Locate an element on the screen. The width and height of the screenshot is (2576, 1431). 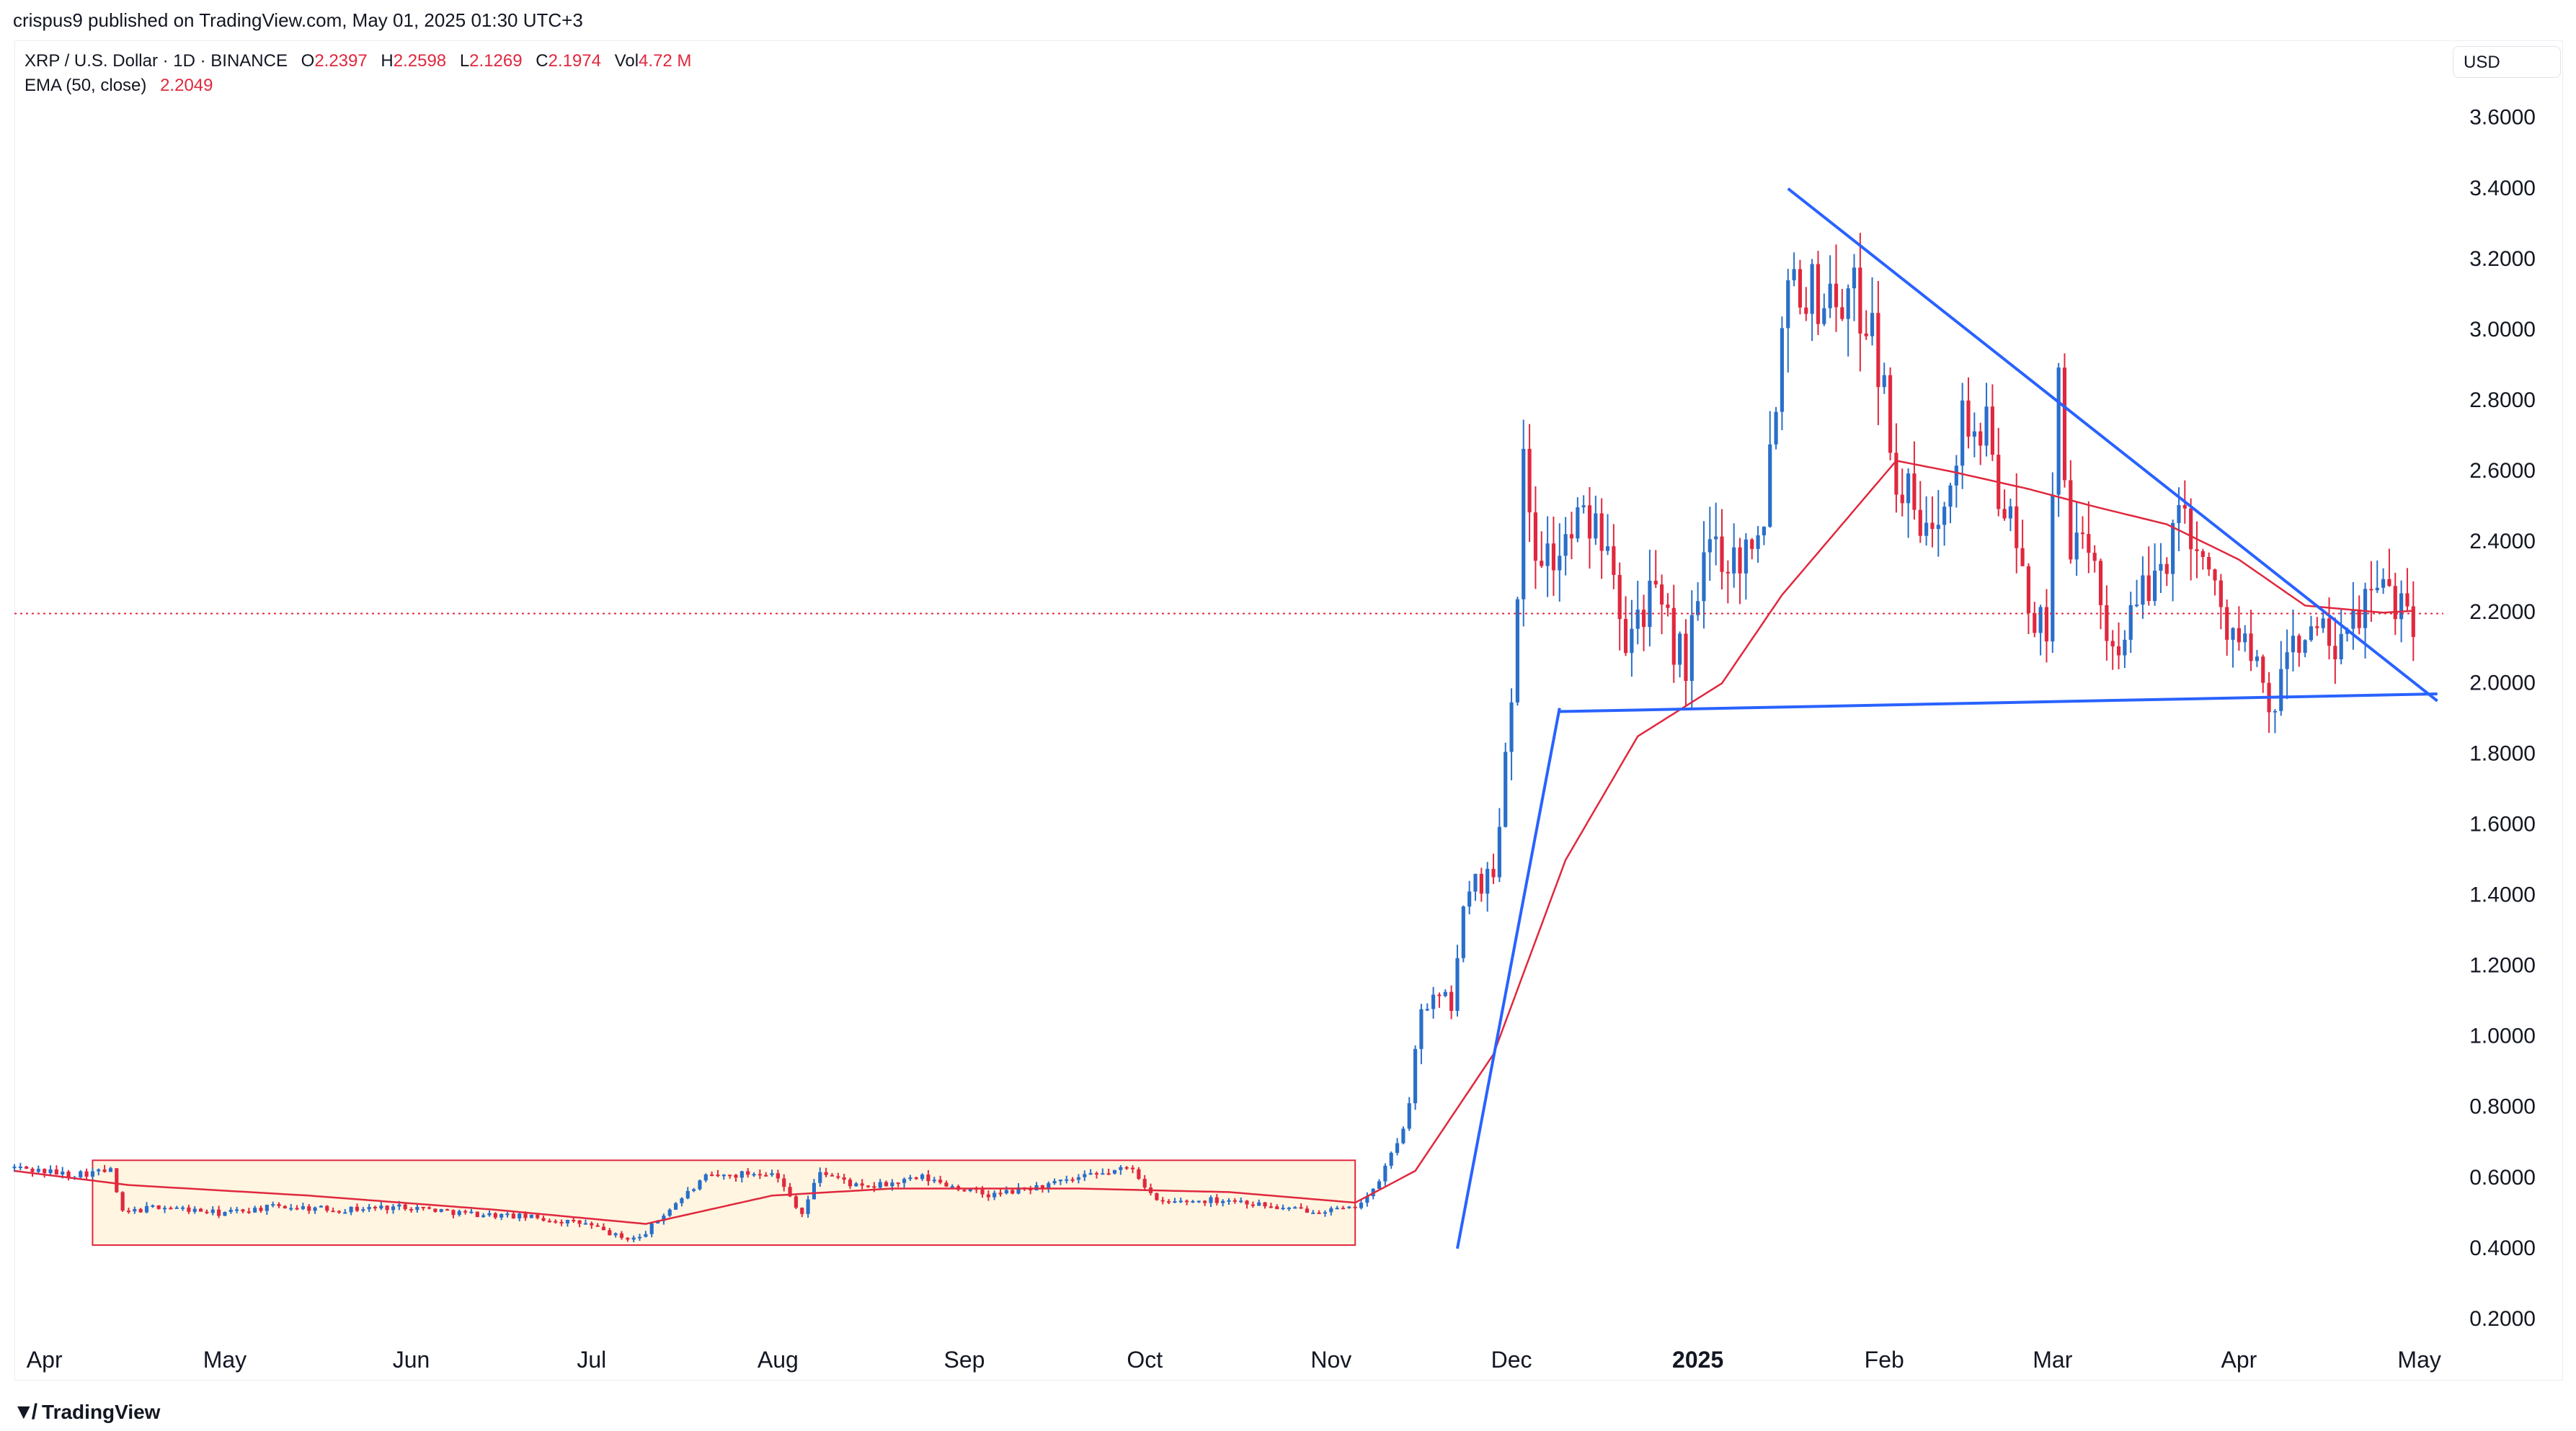
trendline is located at coordinates (2112, 445).